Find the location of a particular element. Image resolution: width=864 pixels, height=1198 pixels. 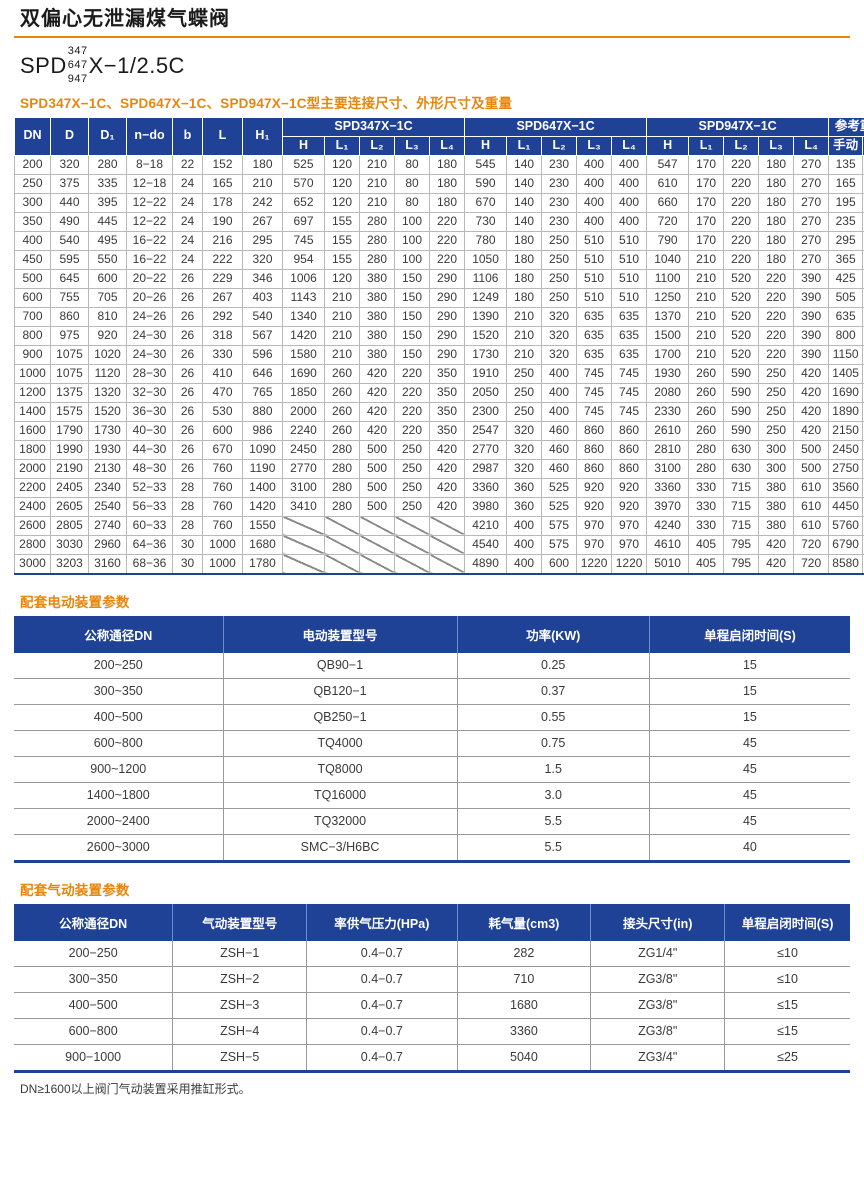

cell-base: 320 is located at coordinates (262, 259).